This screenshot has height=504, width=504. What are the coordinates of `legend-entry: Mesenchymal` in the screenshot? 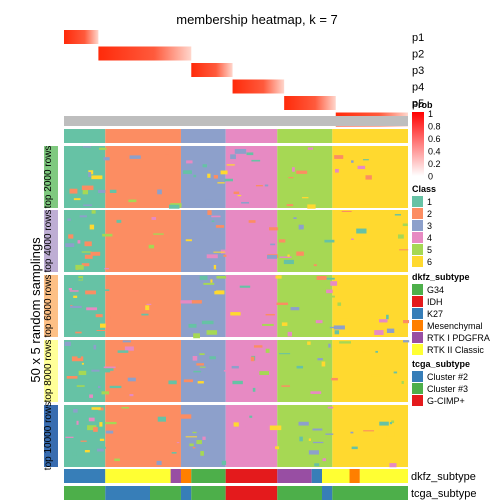 It's located at (455, 326).